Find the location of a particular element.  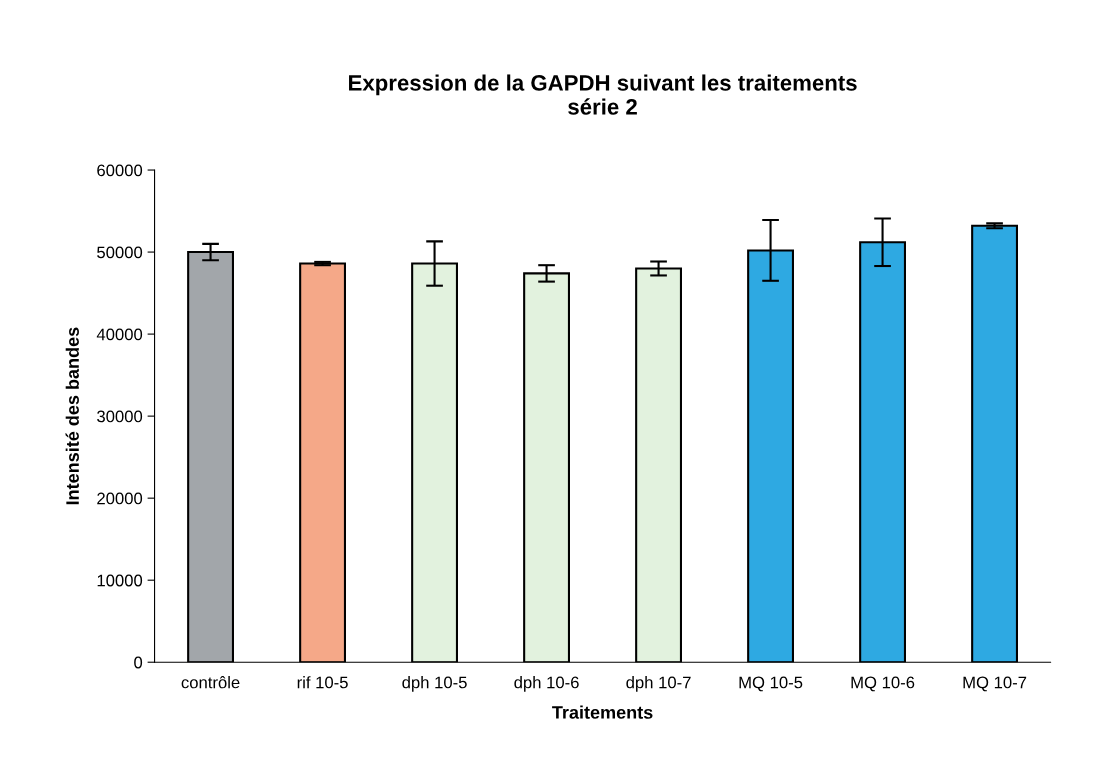

y-tick-label: 0 is located at coordinates (138, 662).